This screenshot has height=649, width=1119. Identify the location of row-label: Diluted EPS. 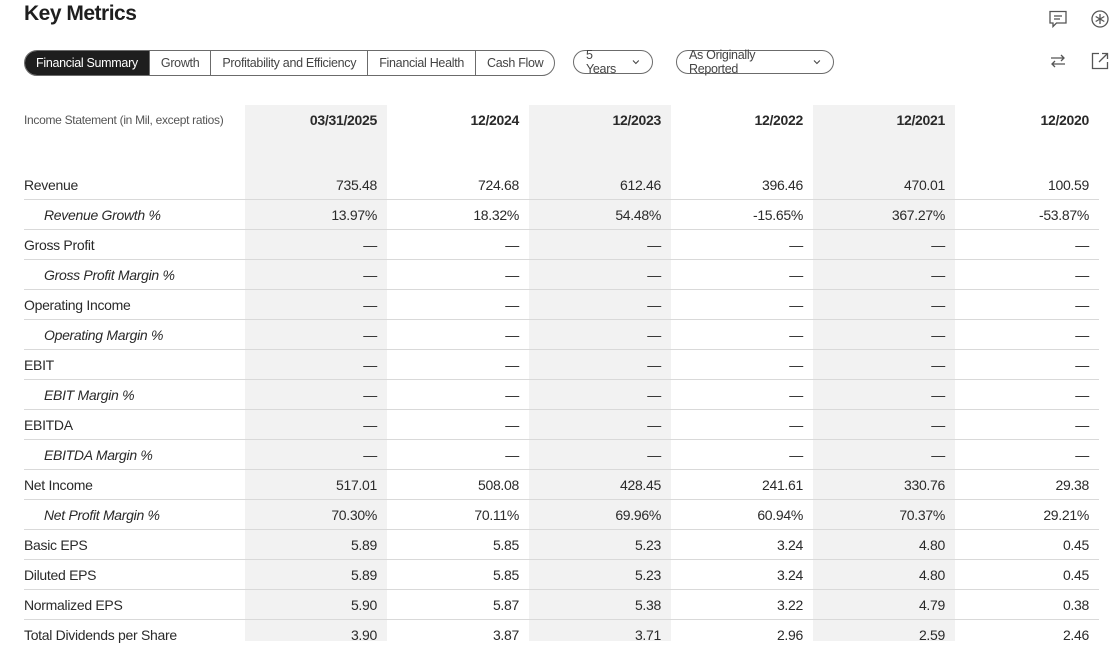
(134, 575).